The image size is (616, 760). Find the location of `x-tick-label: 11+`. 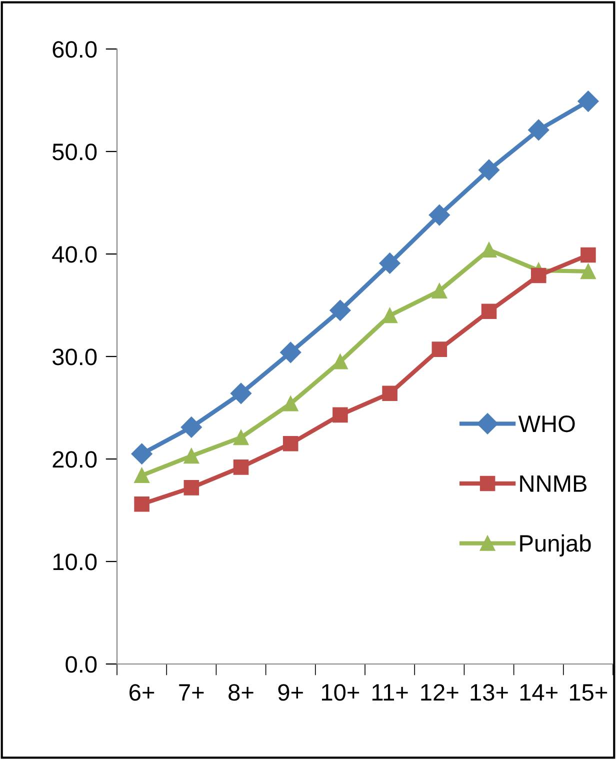

x-tick-label: 11+ is located at coordinates (390, 692).